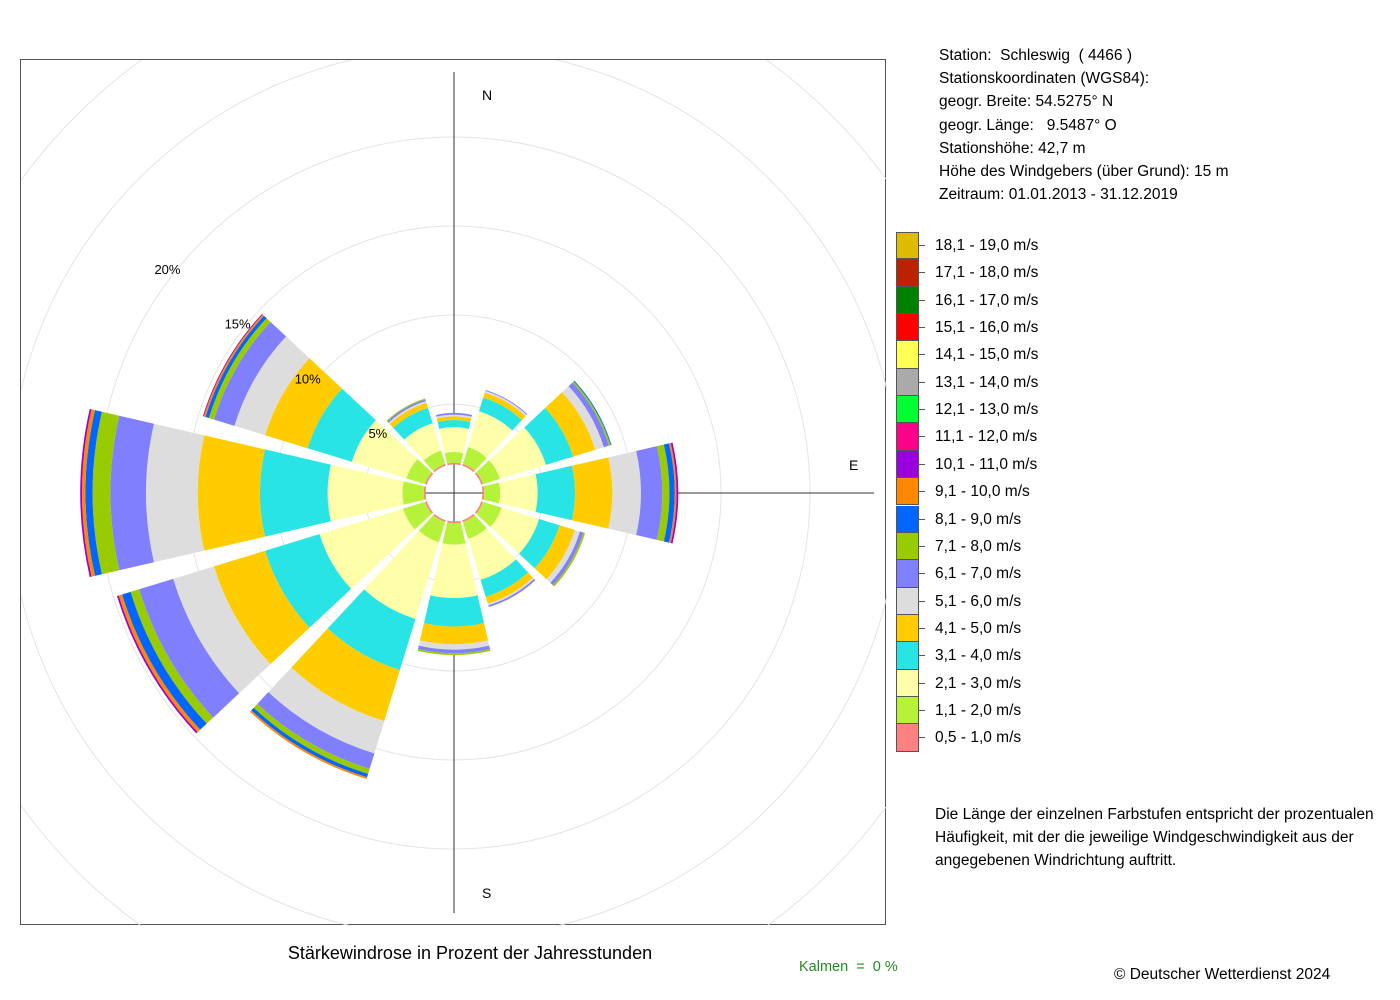 The height and width of the screenshot is (1000, 1400). I want to click on legend-item: 10,1 - 11,0 m/s, so click(1026, 464).